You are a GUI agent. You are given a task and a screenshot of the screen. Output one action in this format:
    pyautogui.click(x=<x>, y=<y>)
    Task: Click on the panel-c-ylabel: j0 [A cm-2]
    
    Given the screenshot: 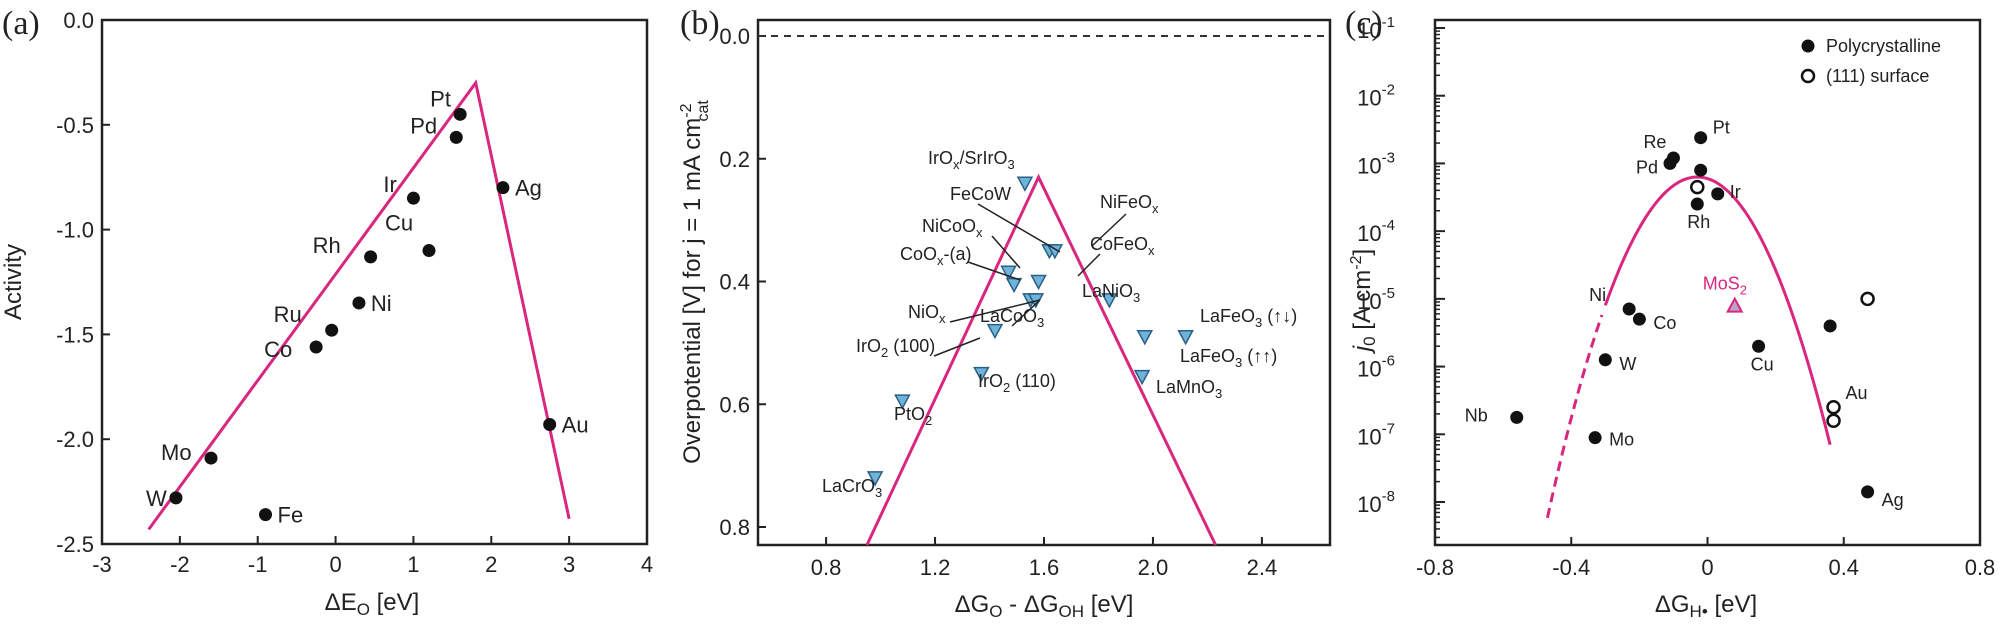 What is the action you would take?
    pyautogui.click(x=1363, y=301)
    